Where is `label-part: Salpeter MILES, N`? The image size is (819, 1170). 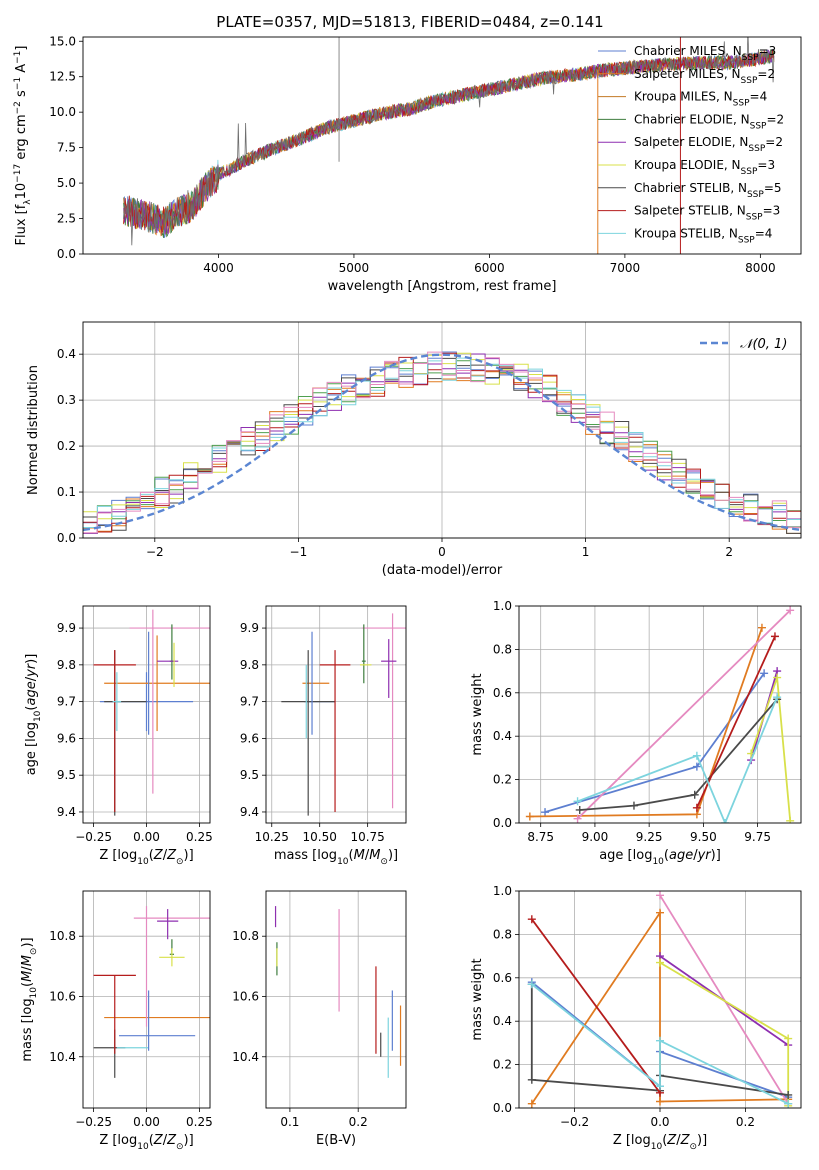 label-part: Salpeter MILES, N is located at coordinates (687, 74).